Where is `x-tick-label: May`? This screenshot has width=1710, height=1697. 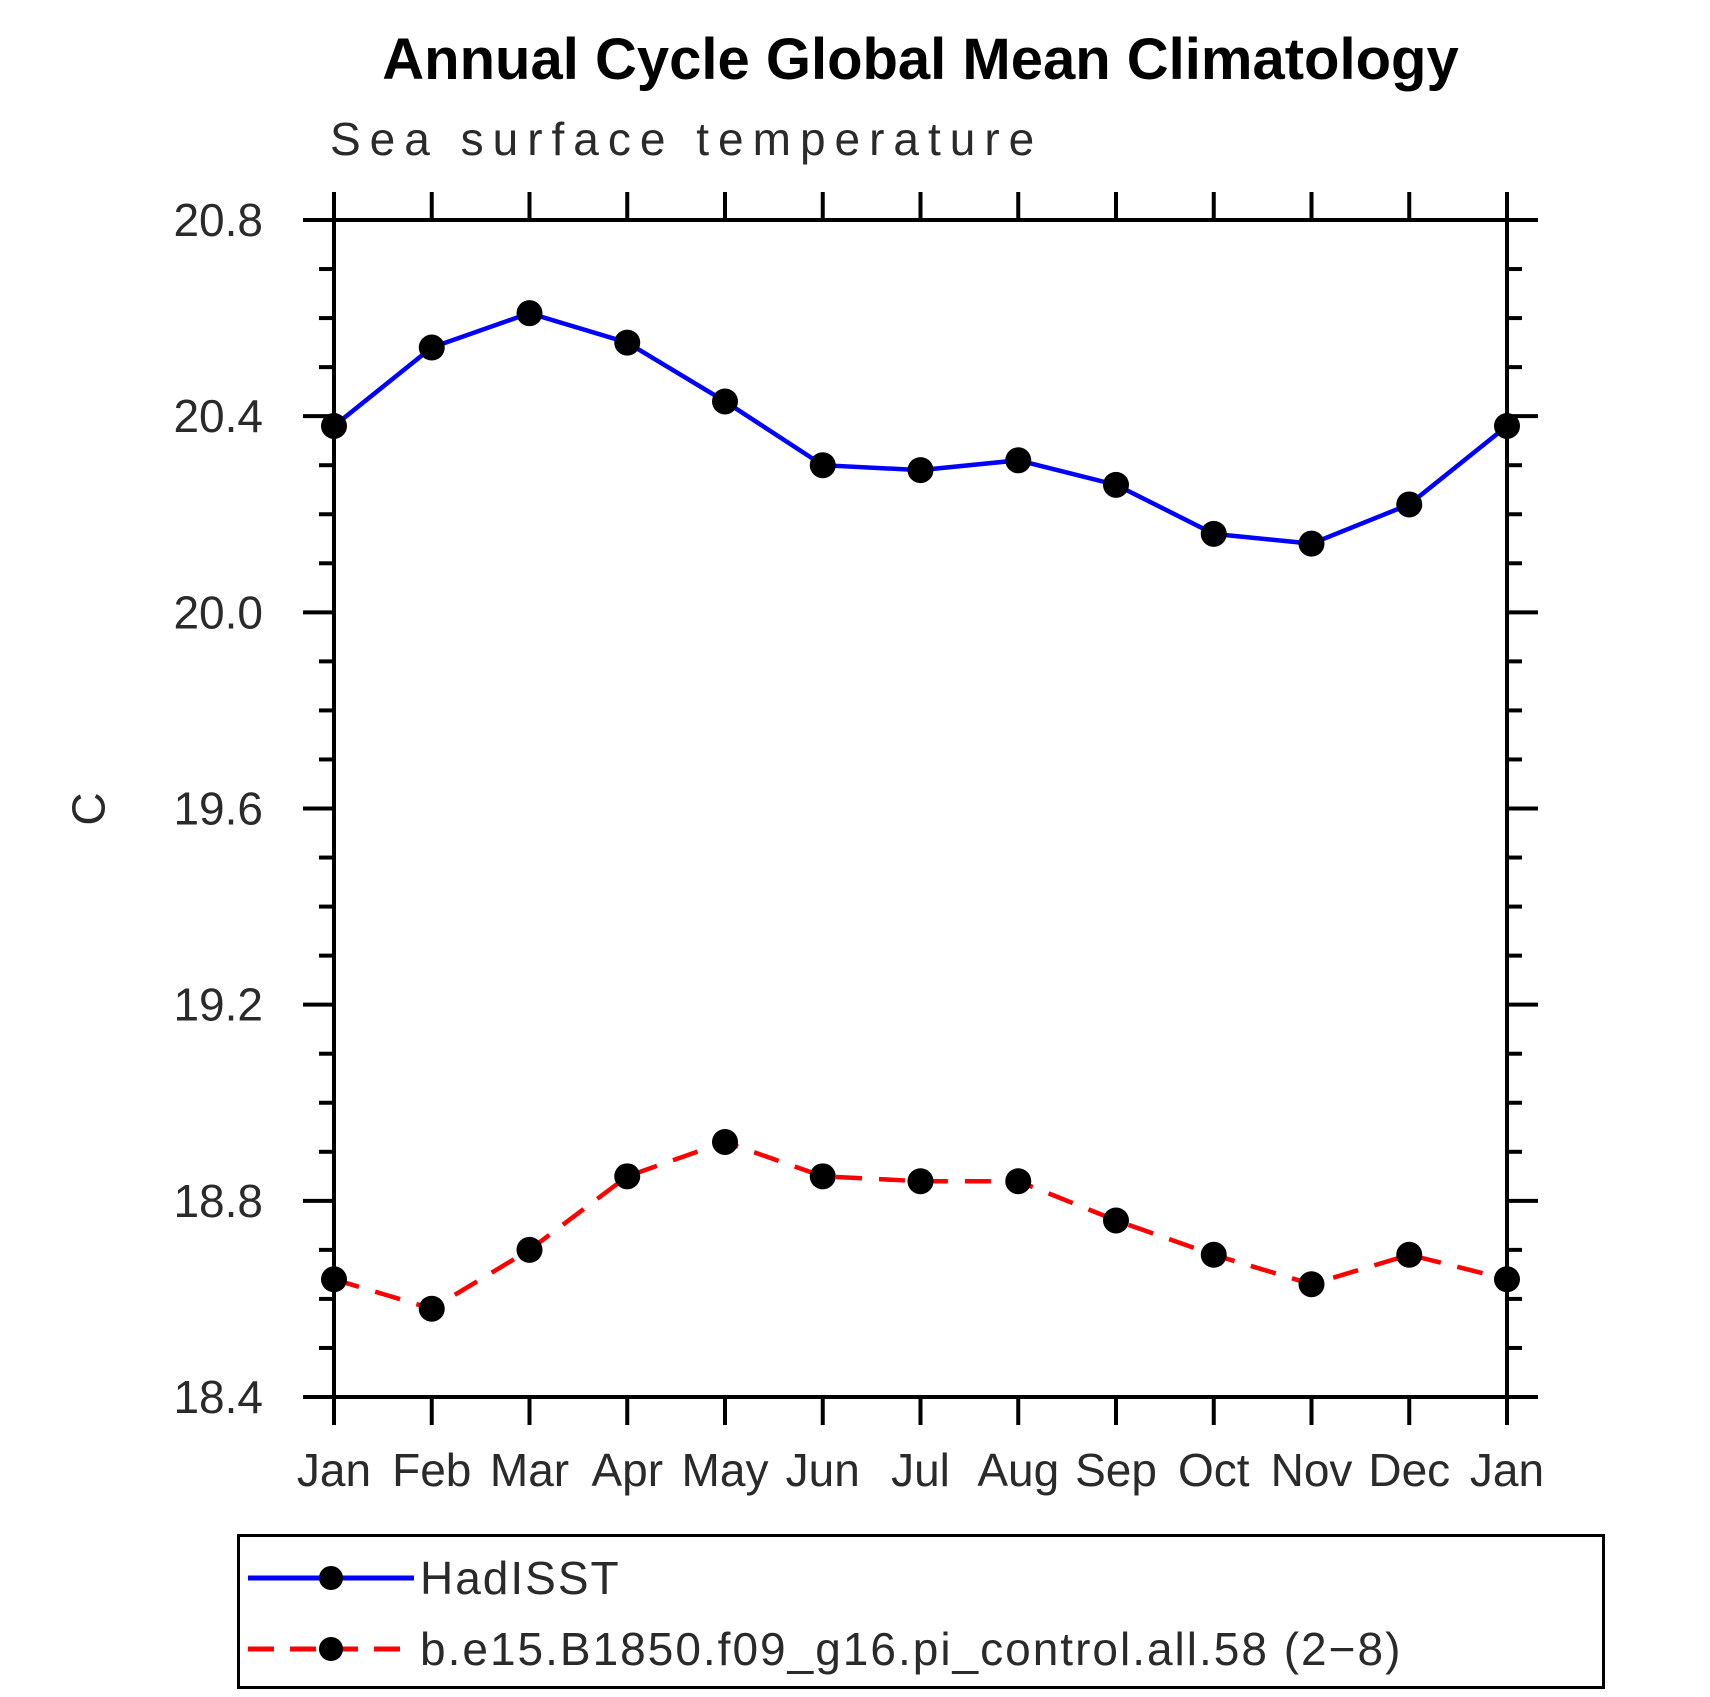
x-tick-label: May is located at coordinates (725, 1470).